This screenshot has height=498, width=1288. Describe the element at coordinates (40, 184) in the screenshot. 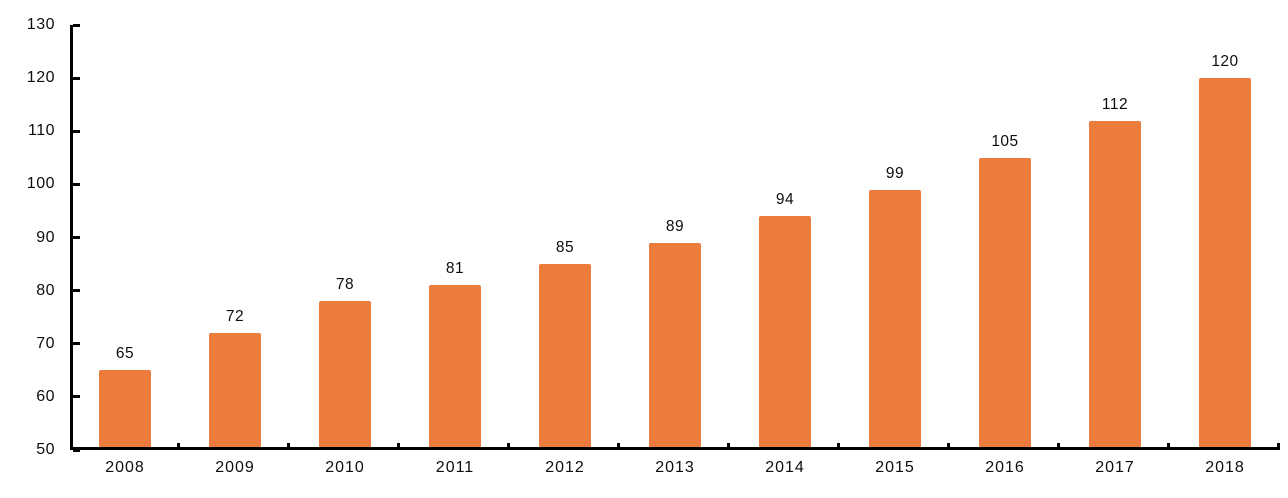

I see `y-tick-label: 100` at that location.